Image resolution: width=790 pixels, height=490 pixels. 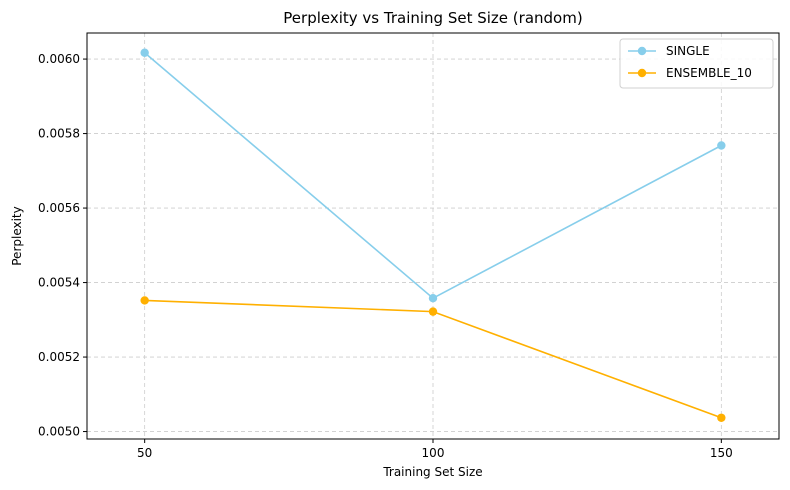 What do you see at coordinates (709, 73) in the screenshot?
I see `legend-label-ensemble-10: ENSEMBLE_10` at bounding box center [709, 73].